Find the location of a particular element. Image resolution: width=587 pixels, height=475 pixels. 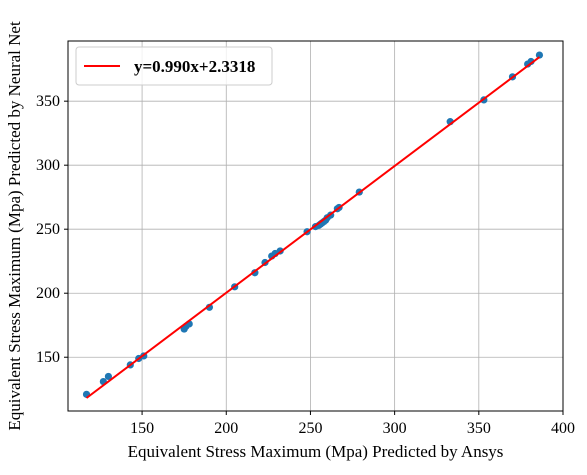

legend: y=0.990x+2.3318 is located at coordinates (174, 66).